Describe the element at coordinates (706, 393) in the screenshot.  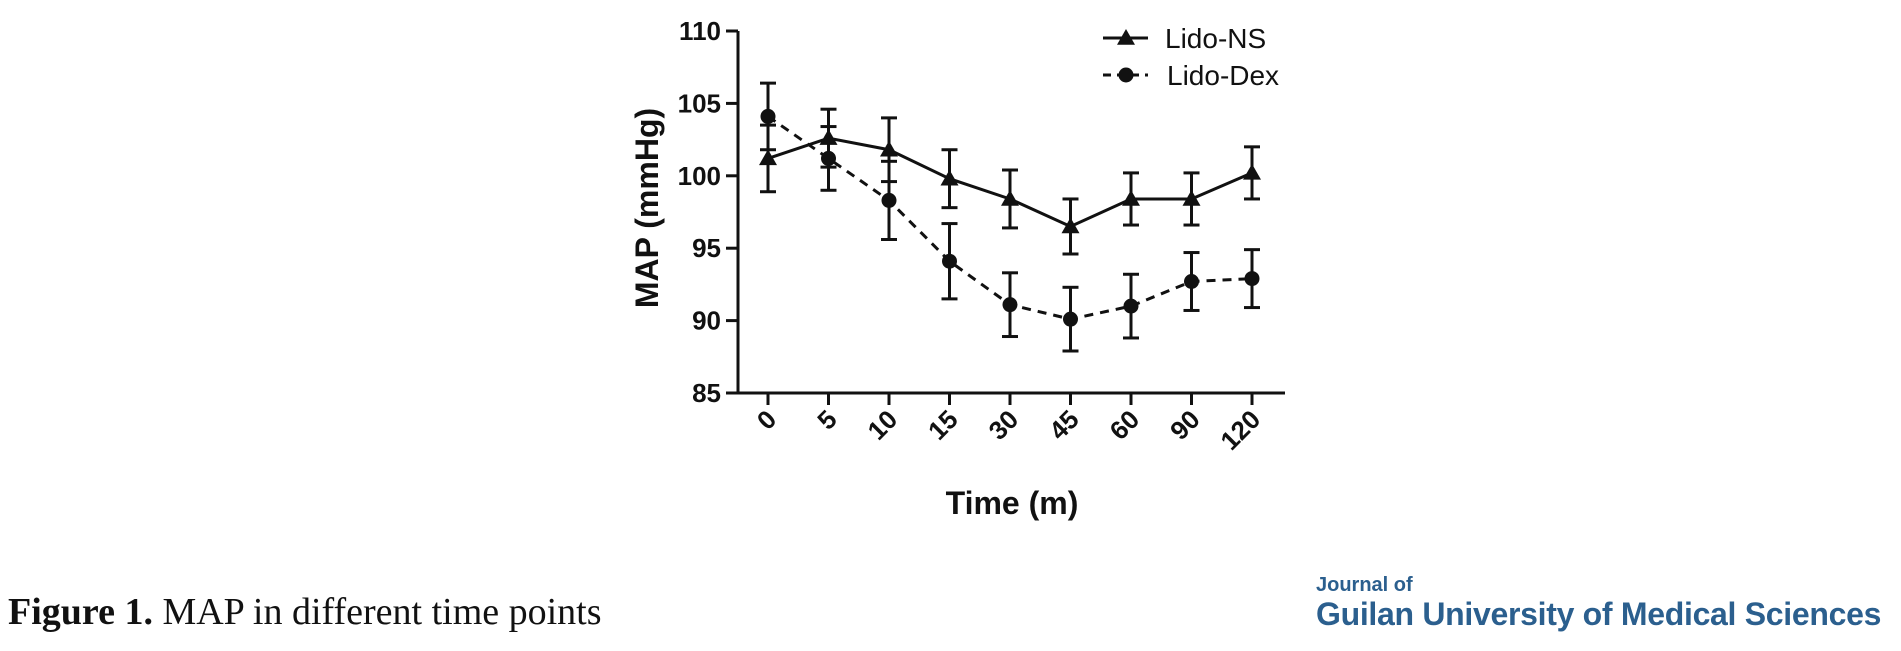
I see `y-tick-label: 85` at that location.